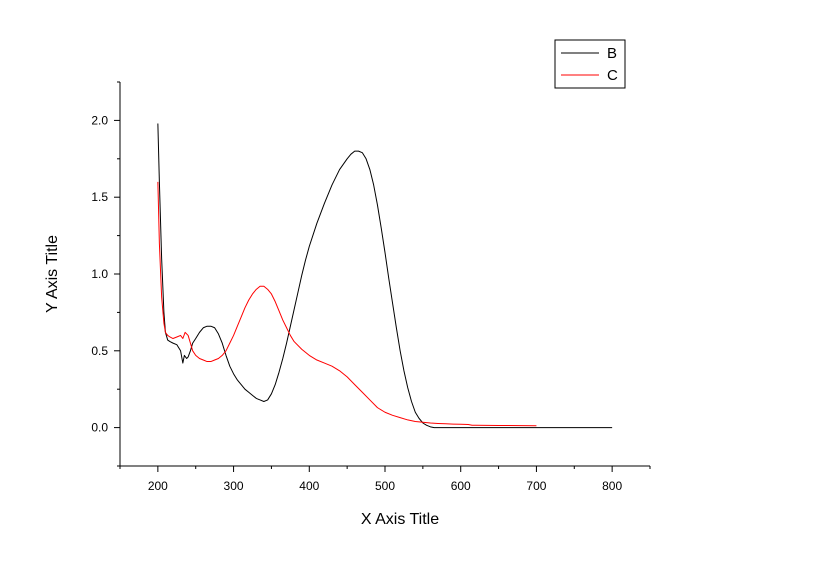  I want to click on y-tick-label: 0.0, so click(99, 428).